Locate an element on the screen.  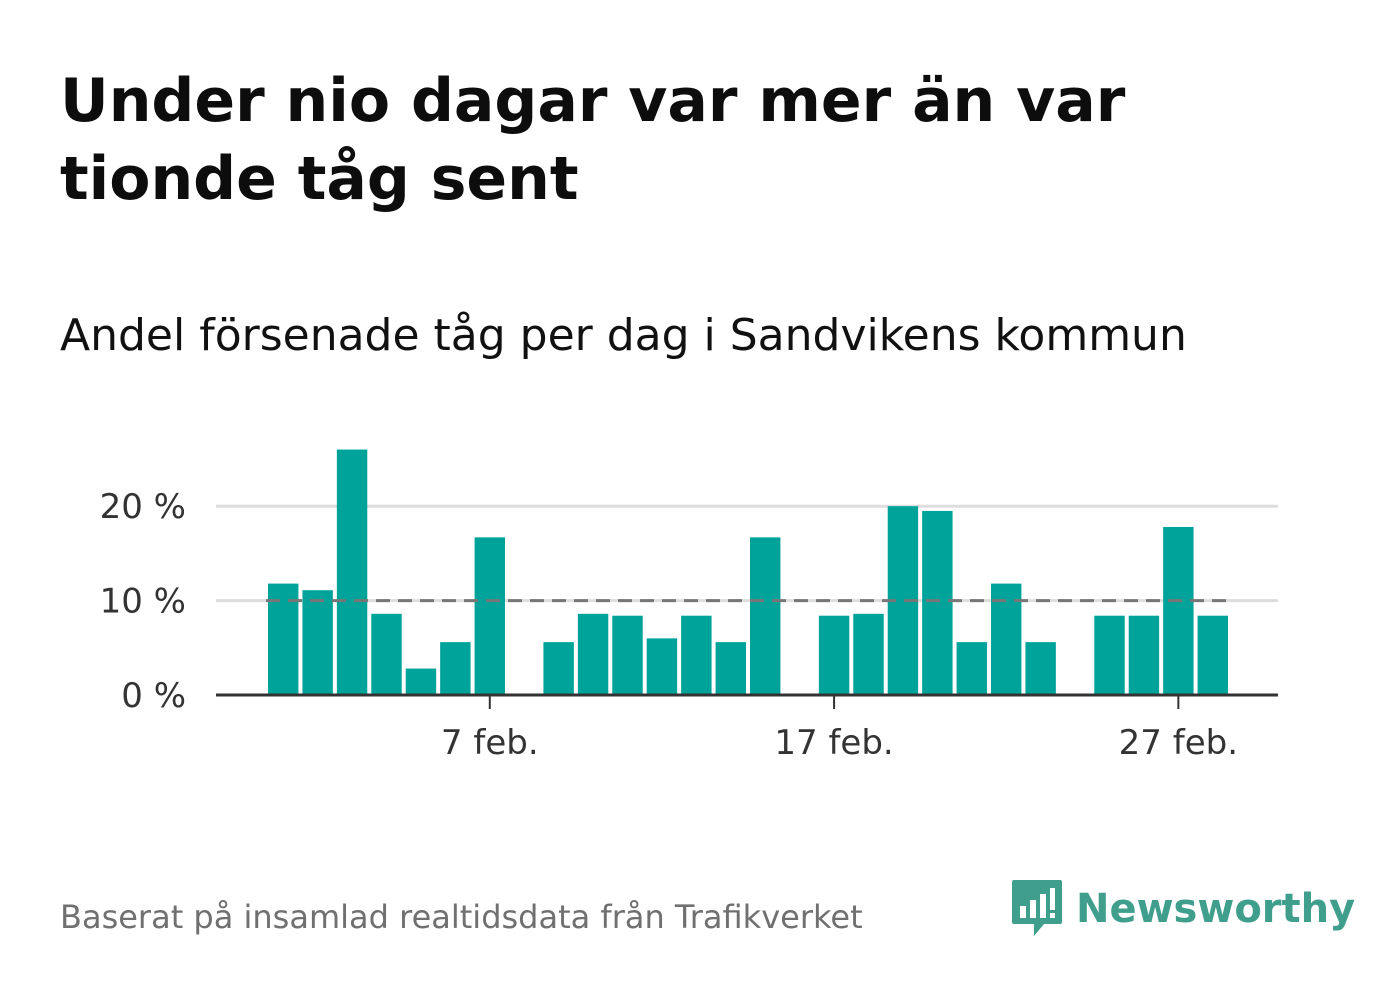
bar-chart-speech-bubble-icon is located at coordinates (1037, 908).